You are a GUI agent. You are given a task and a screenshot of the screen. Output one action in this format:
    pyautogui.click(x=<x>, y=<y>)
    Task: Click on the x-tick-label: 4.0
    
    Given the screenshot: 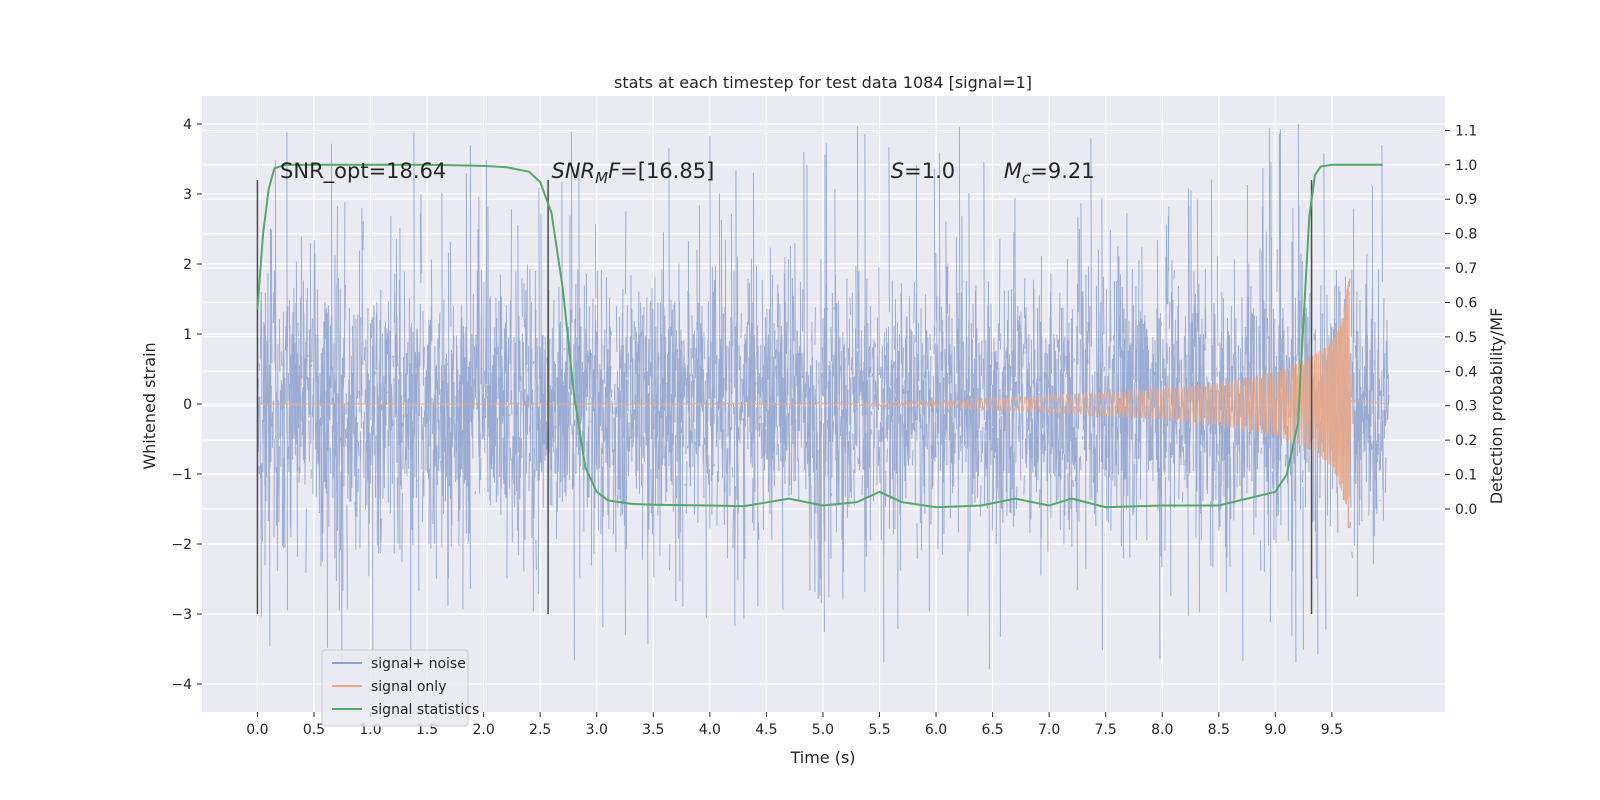 What is the action you would take?
    pyautogui.click(x=710, y=730)
    